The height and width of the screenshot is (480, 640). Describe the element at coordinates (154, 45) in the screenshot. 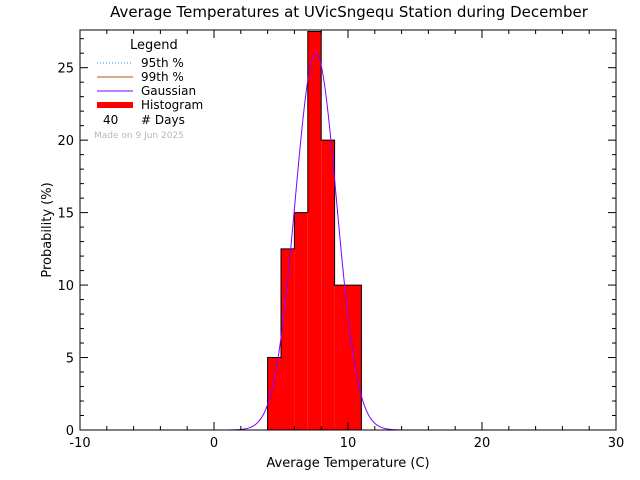

I see `legend-title: Legend` at that location.